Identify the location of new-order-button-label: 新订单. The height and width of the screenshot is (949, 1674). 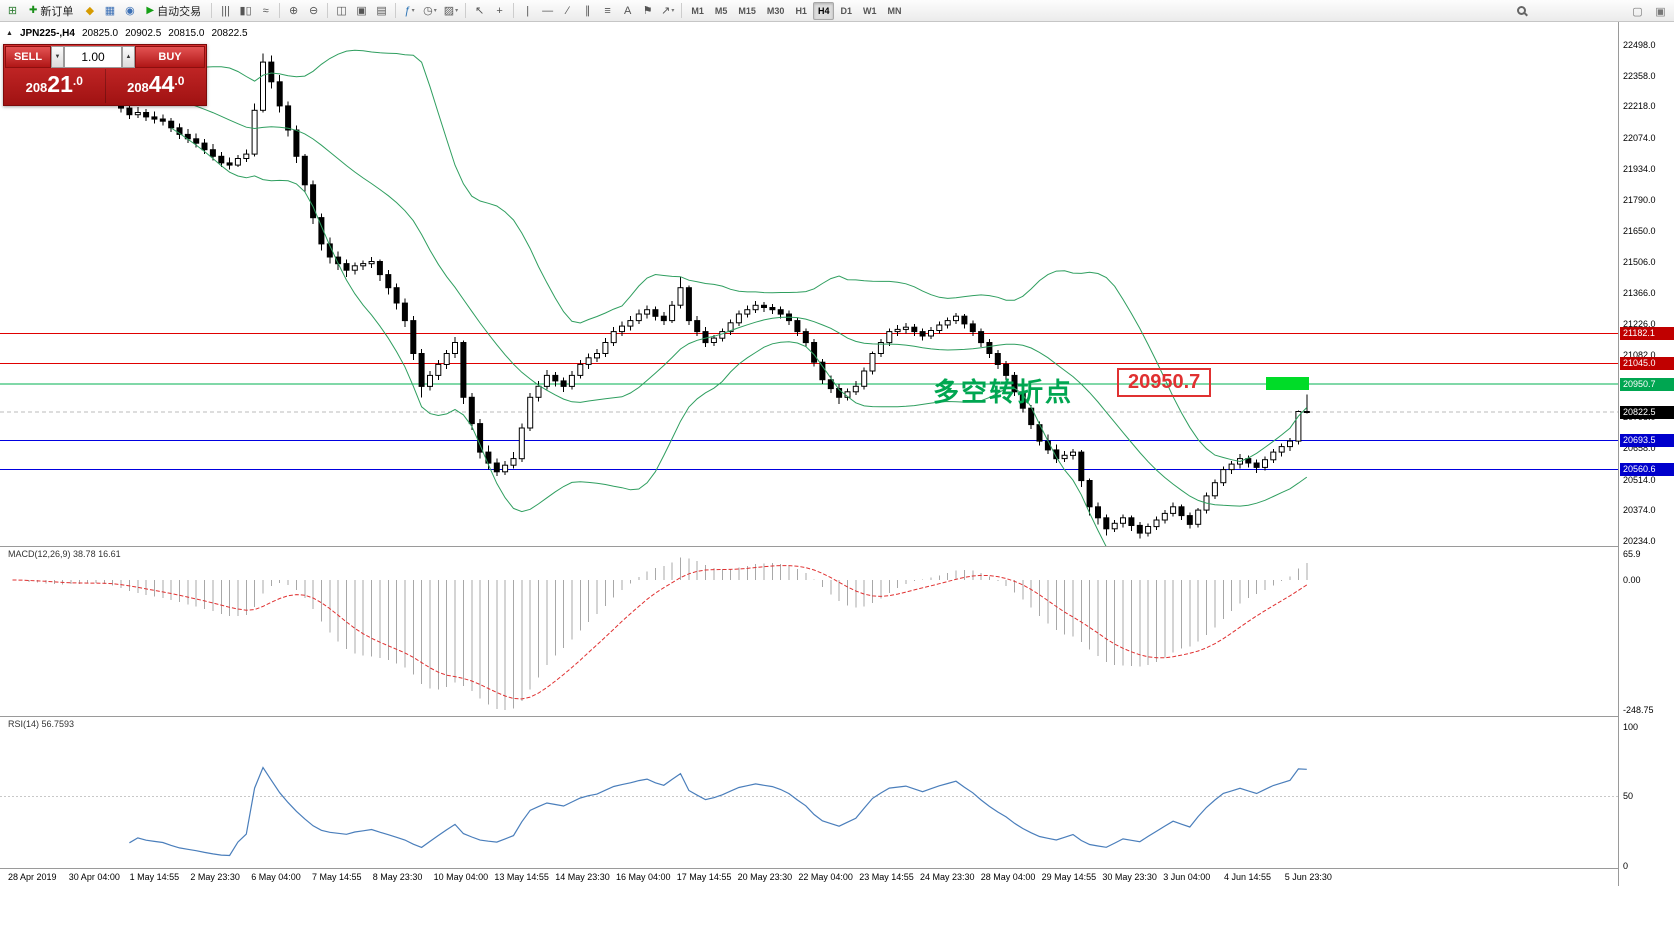
(57, 11).